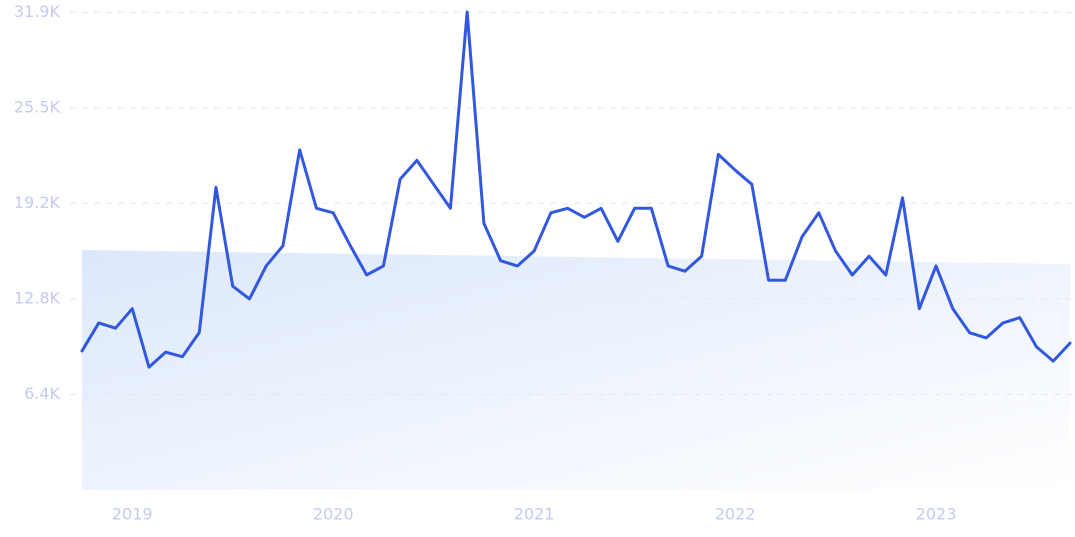 This screenshot has width=1075, height=537. What do you see at coordinates (37, 106) in the screenshot?
I see `y-tick-label: 25.5K` at bounding box center [37, 106].